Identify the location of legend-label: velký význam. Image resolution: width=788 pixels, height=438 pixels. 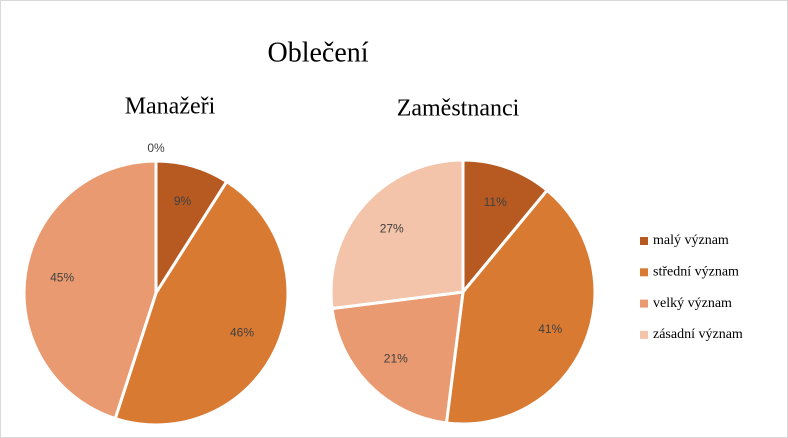
(692, 303).